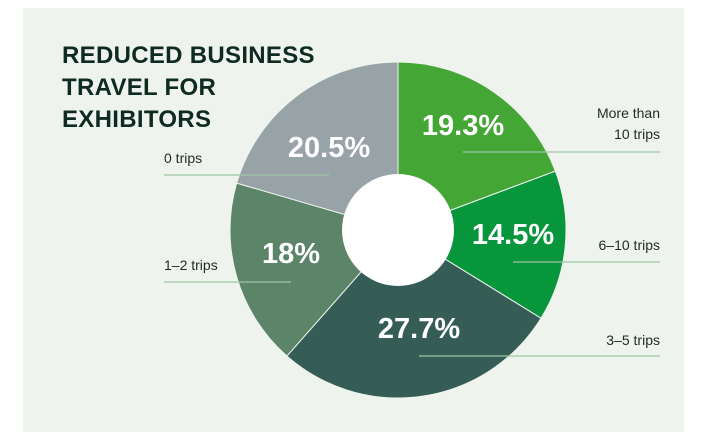  I want to click on slice-value-label: 14.5%, so click(513, 235).